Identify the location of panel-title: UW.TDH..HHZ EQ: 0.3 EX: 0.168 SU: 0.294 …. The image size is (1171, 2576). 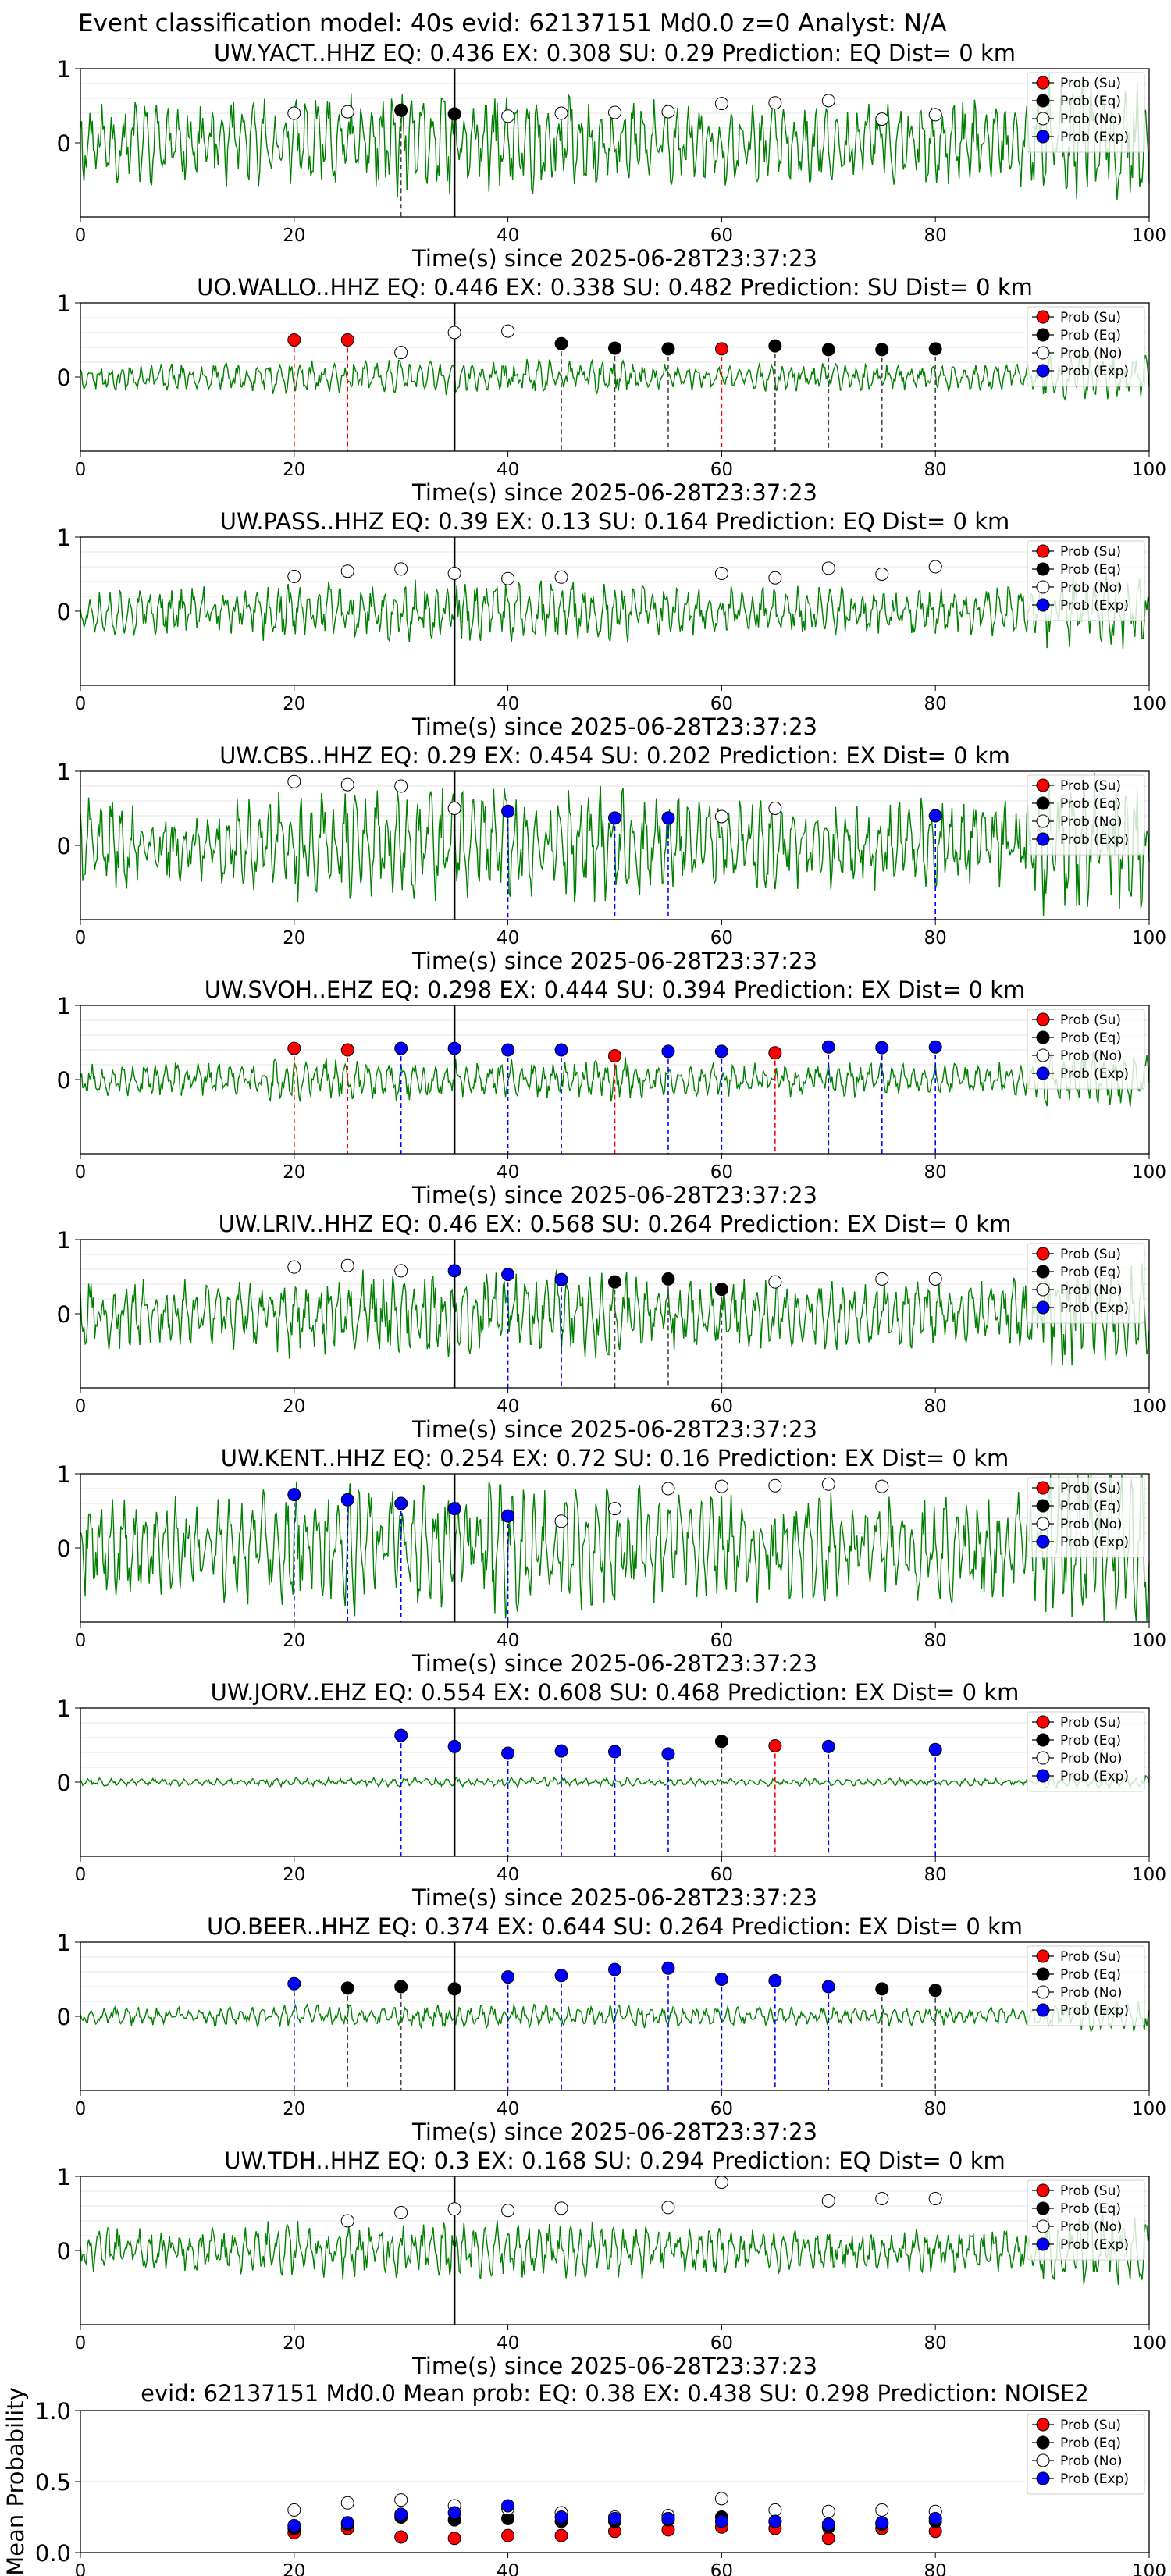
(614, 2160).